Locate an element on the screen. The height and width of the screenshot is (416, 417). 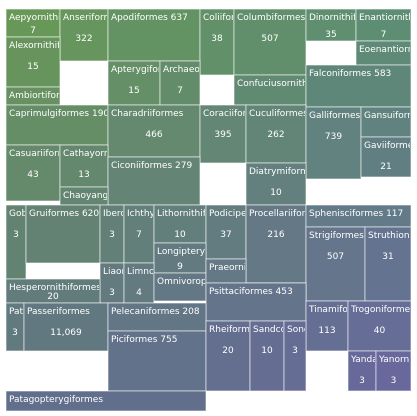
treemap-tile-value: 216 is located at coordinates (275, 235).